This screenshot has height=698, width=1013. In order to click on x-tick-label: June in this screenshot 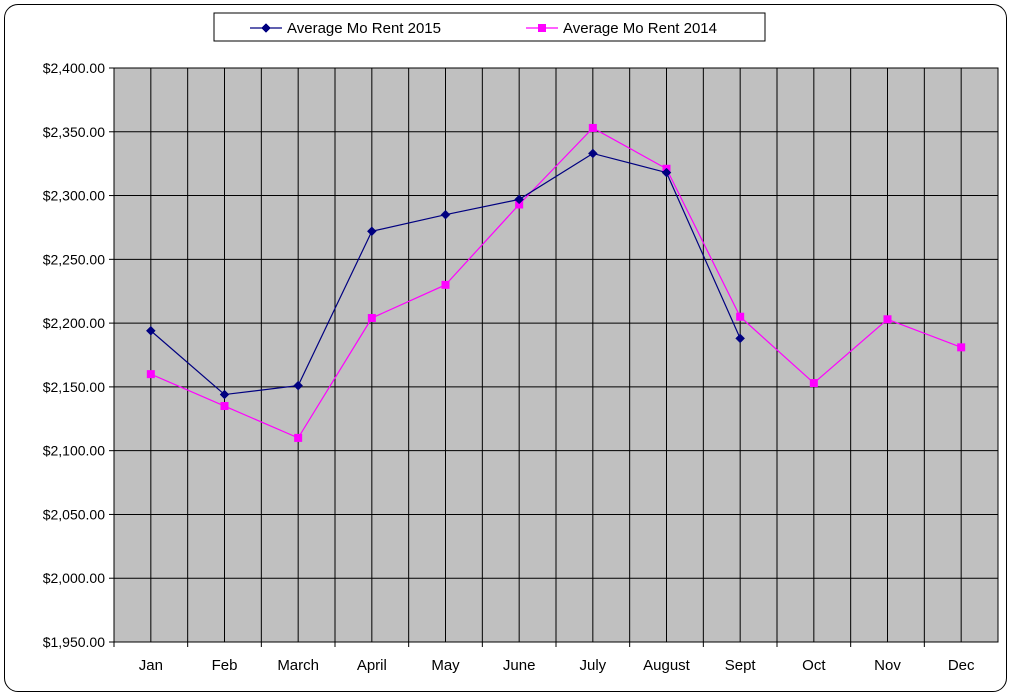, I will do `click(519, 665)`.